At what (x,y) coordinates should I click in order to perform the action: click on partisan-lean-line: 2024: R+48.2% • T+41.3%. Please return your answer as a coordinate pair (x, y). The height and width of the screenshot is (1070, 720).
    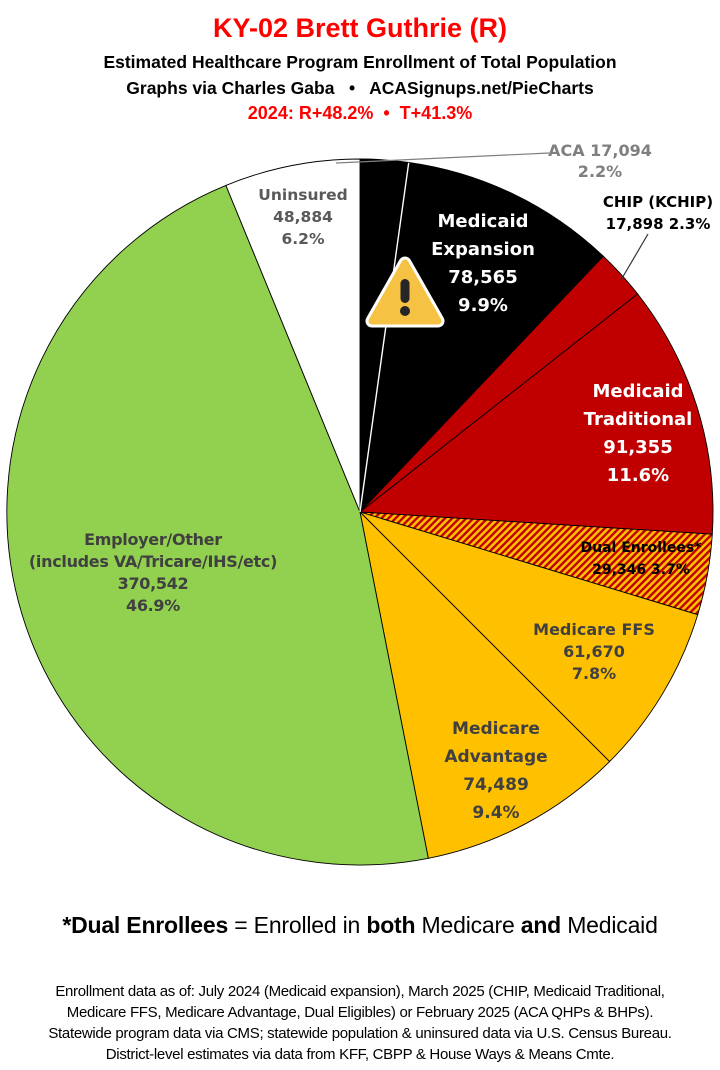
    Looking at the image, I should click on (360, 113).